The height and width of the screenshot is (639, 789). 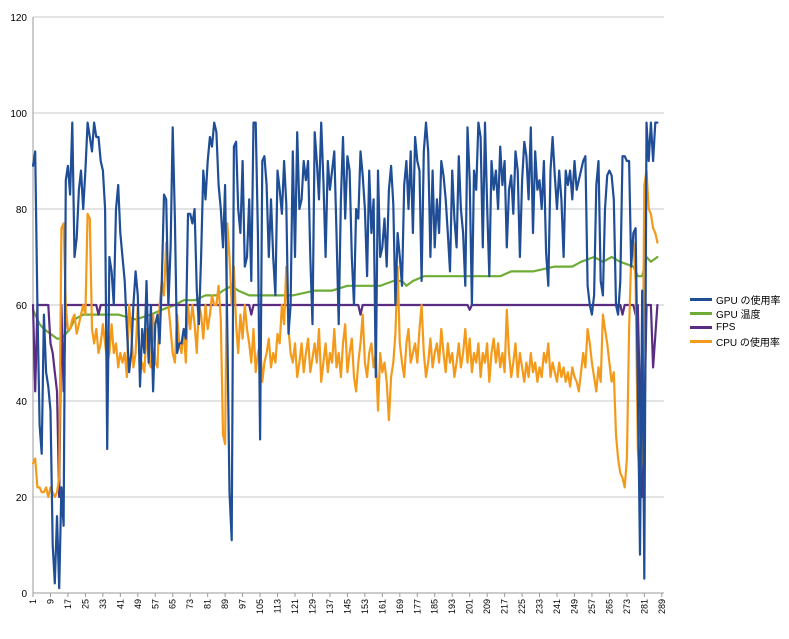 What do you see at coordinates (155, 604) in the screenshot?
I see `x-tick-label: 57` at bounding box center [155, 604].